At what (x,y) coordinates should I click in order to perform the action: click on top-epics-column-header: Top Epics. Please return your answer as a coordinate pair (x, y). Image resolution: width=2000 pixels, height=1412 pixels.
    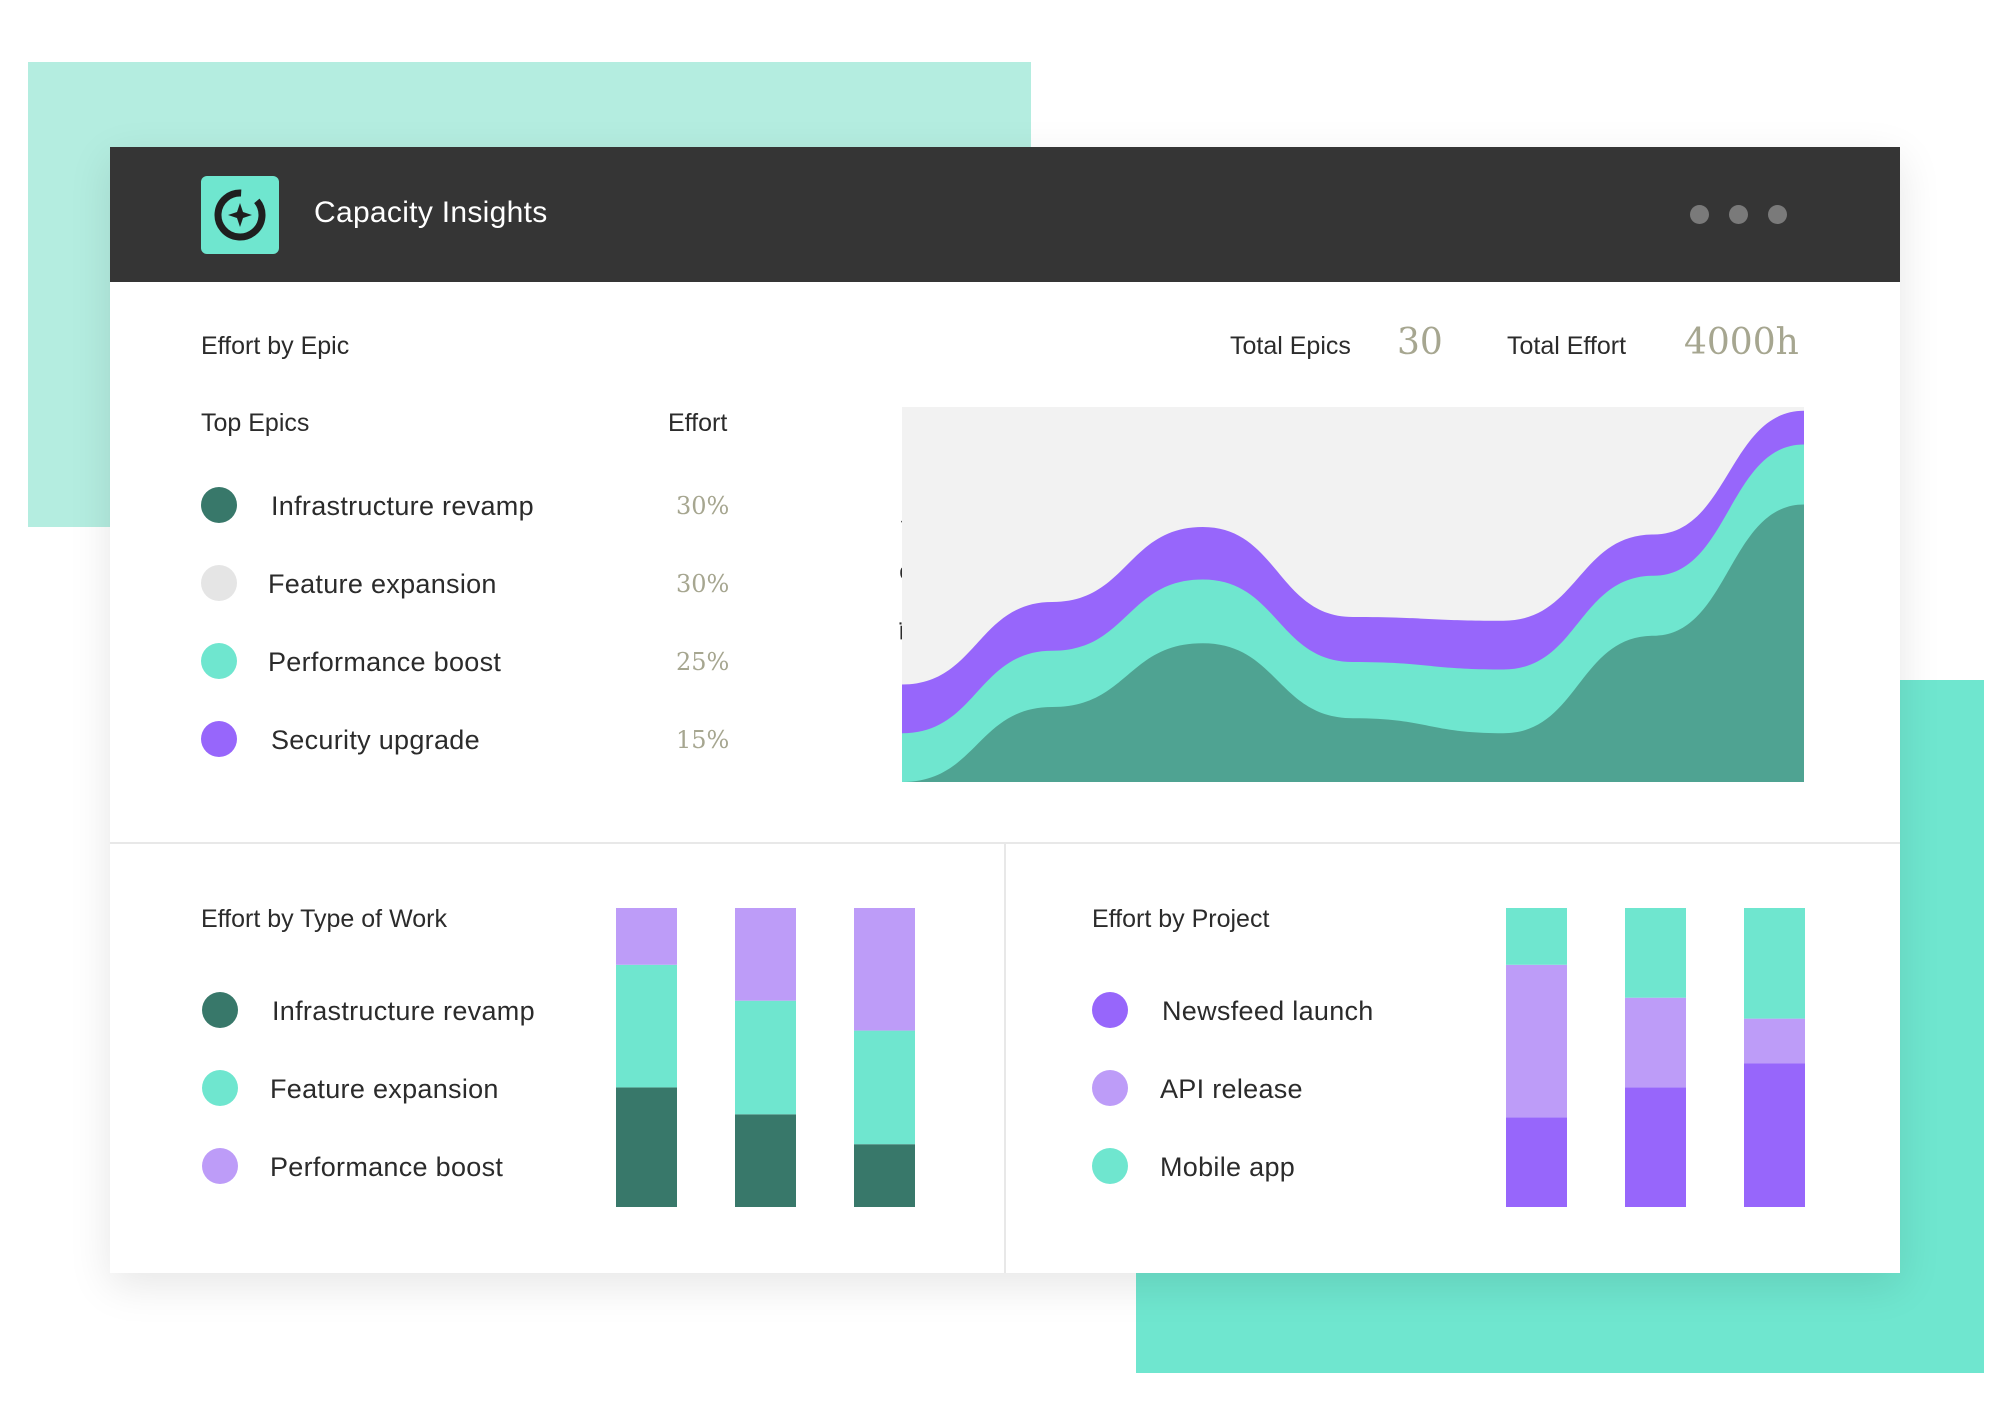
    Looking at the image, I should click on (255, 423).